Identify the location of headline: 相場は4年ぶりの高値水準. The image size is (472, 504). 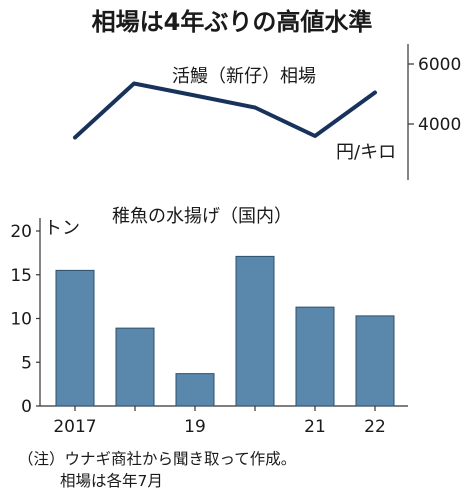
(232, 22).